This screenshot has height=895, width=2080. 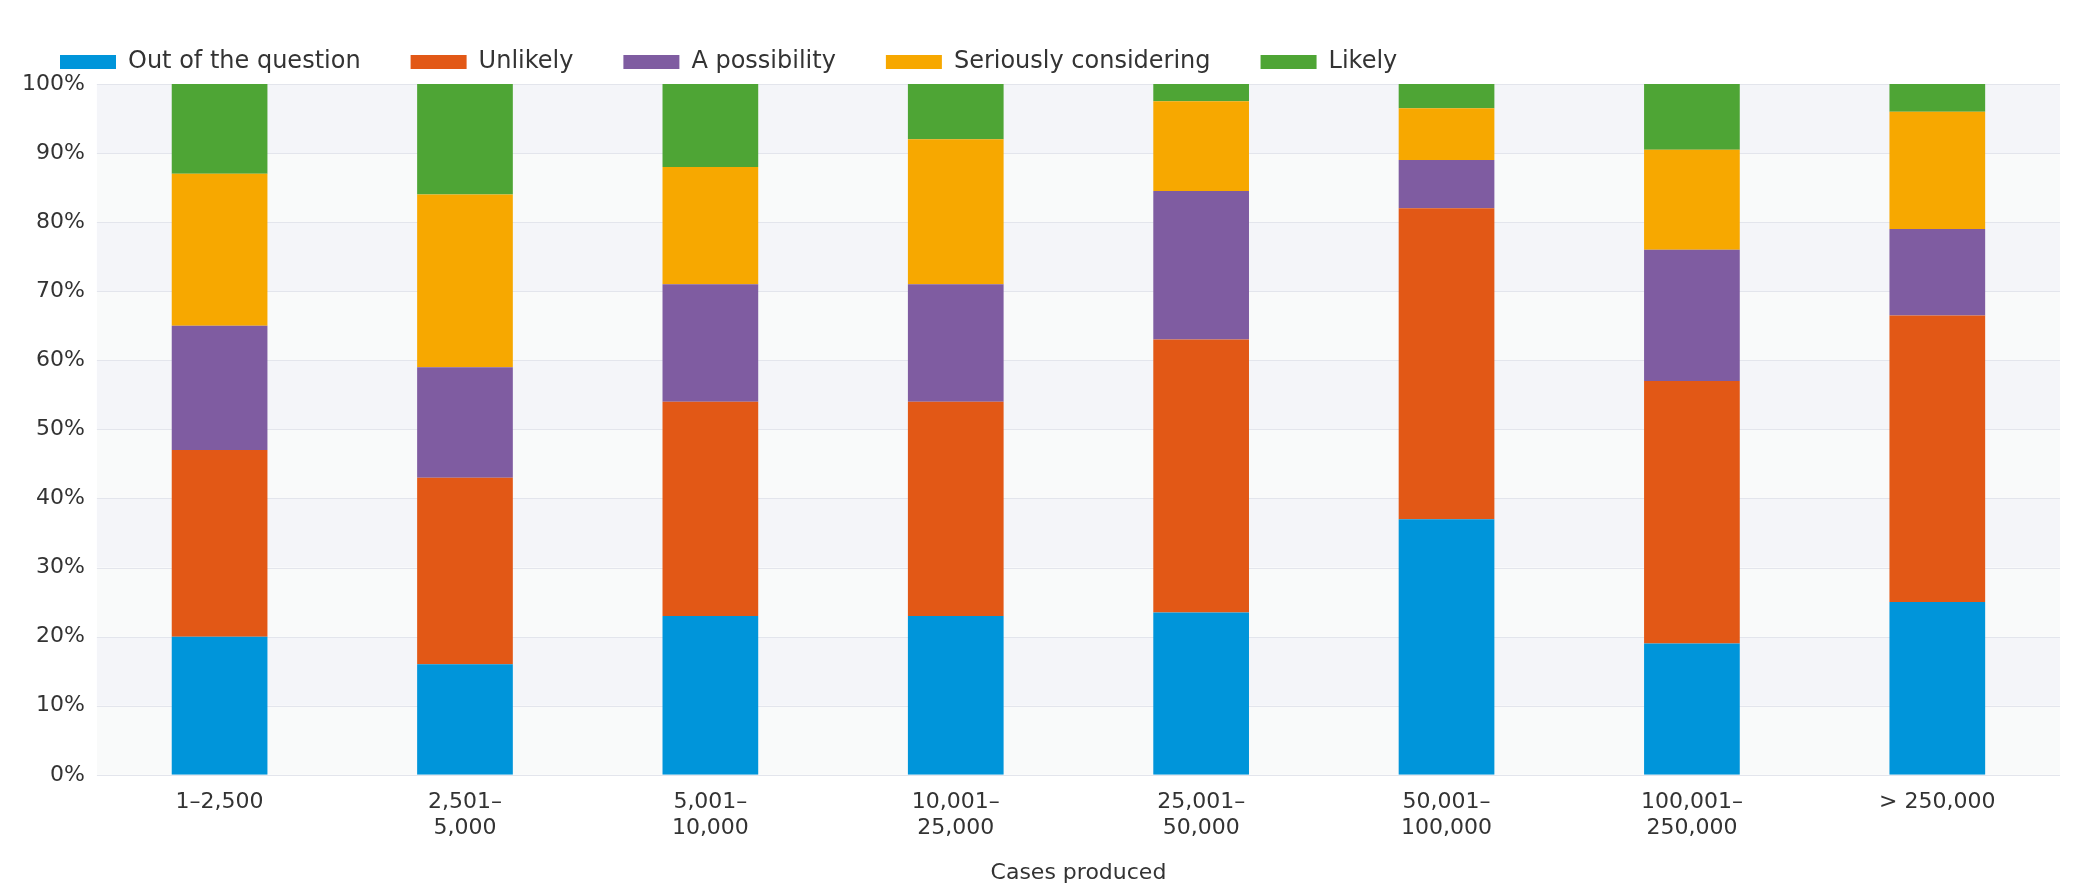 What do you see at coordinates (60, 704) in the screenshot?
I see `y-tick-label: 10%` at bounding box center [60, 704].